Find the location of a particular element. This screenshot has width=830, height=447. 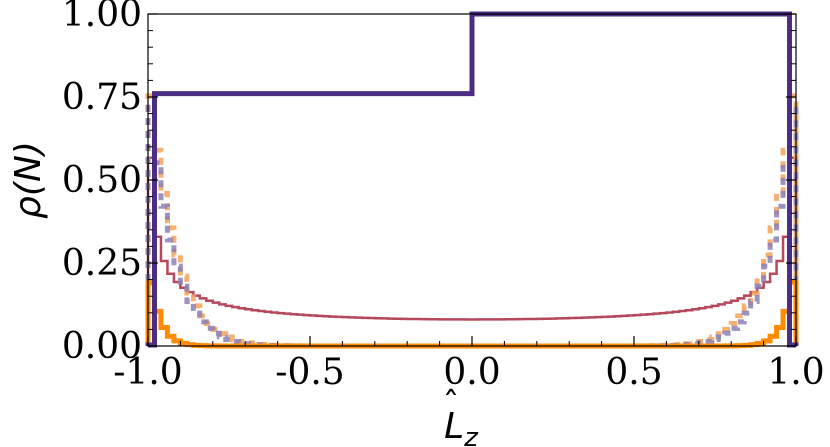

x-axis-label-hat: ˆ is located at coordinates (451, 405).